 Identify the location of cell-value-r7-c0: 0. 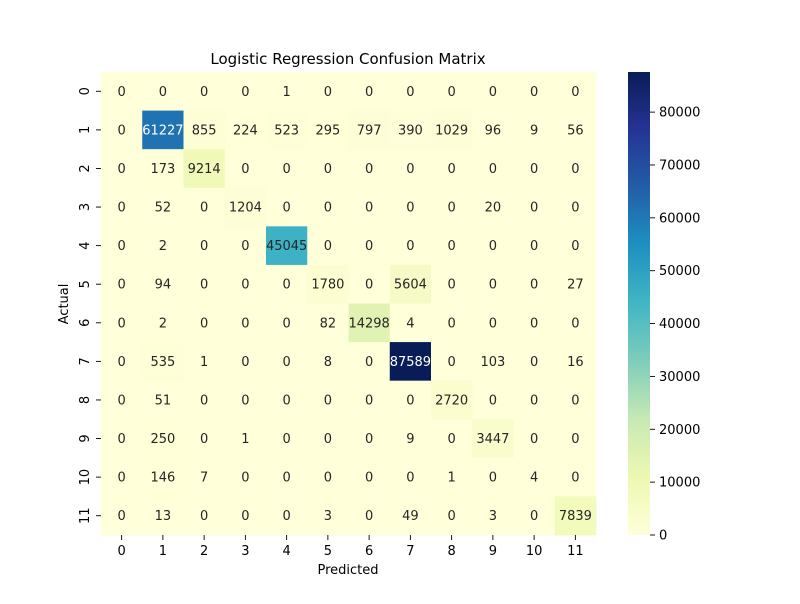
(121, 362).